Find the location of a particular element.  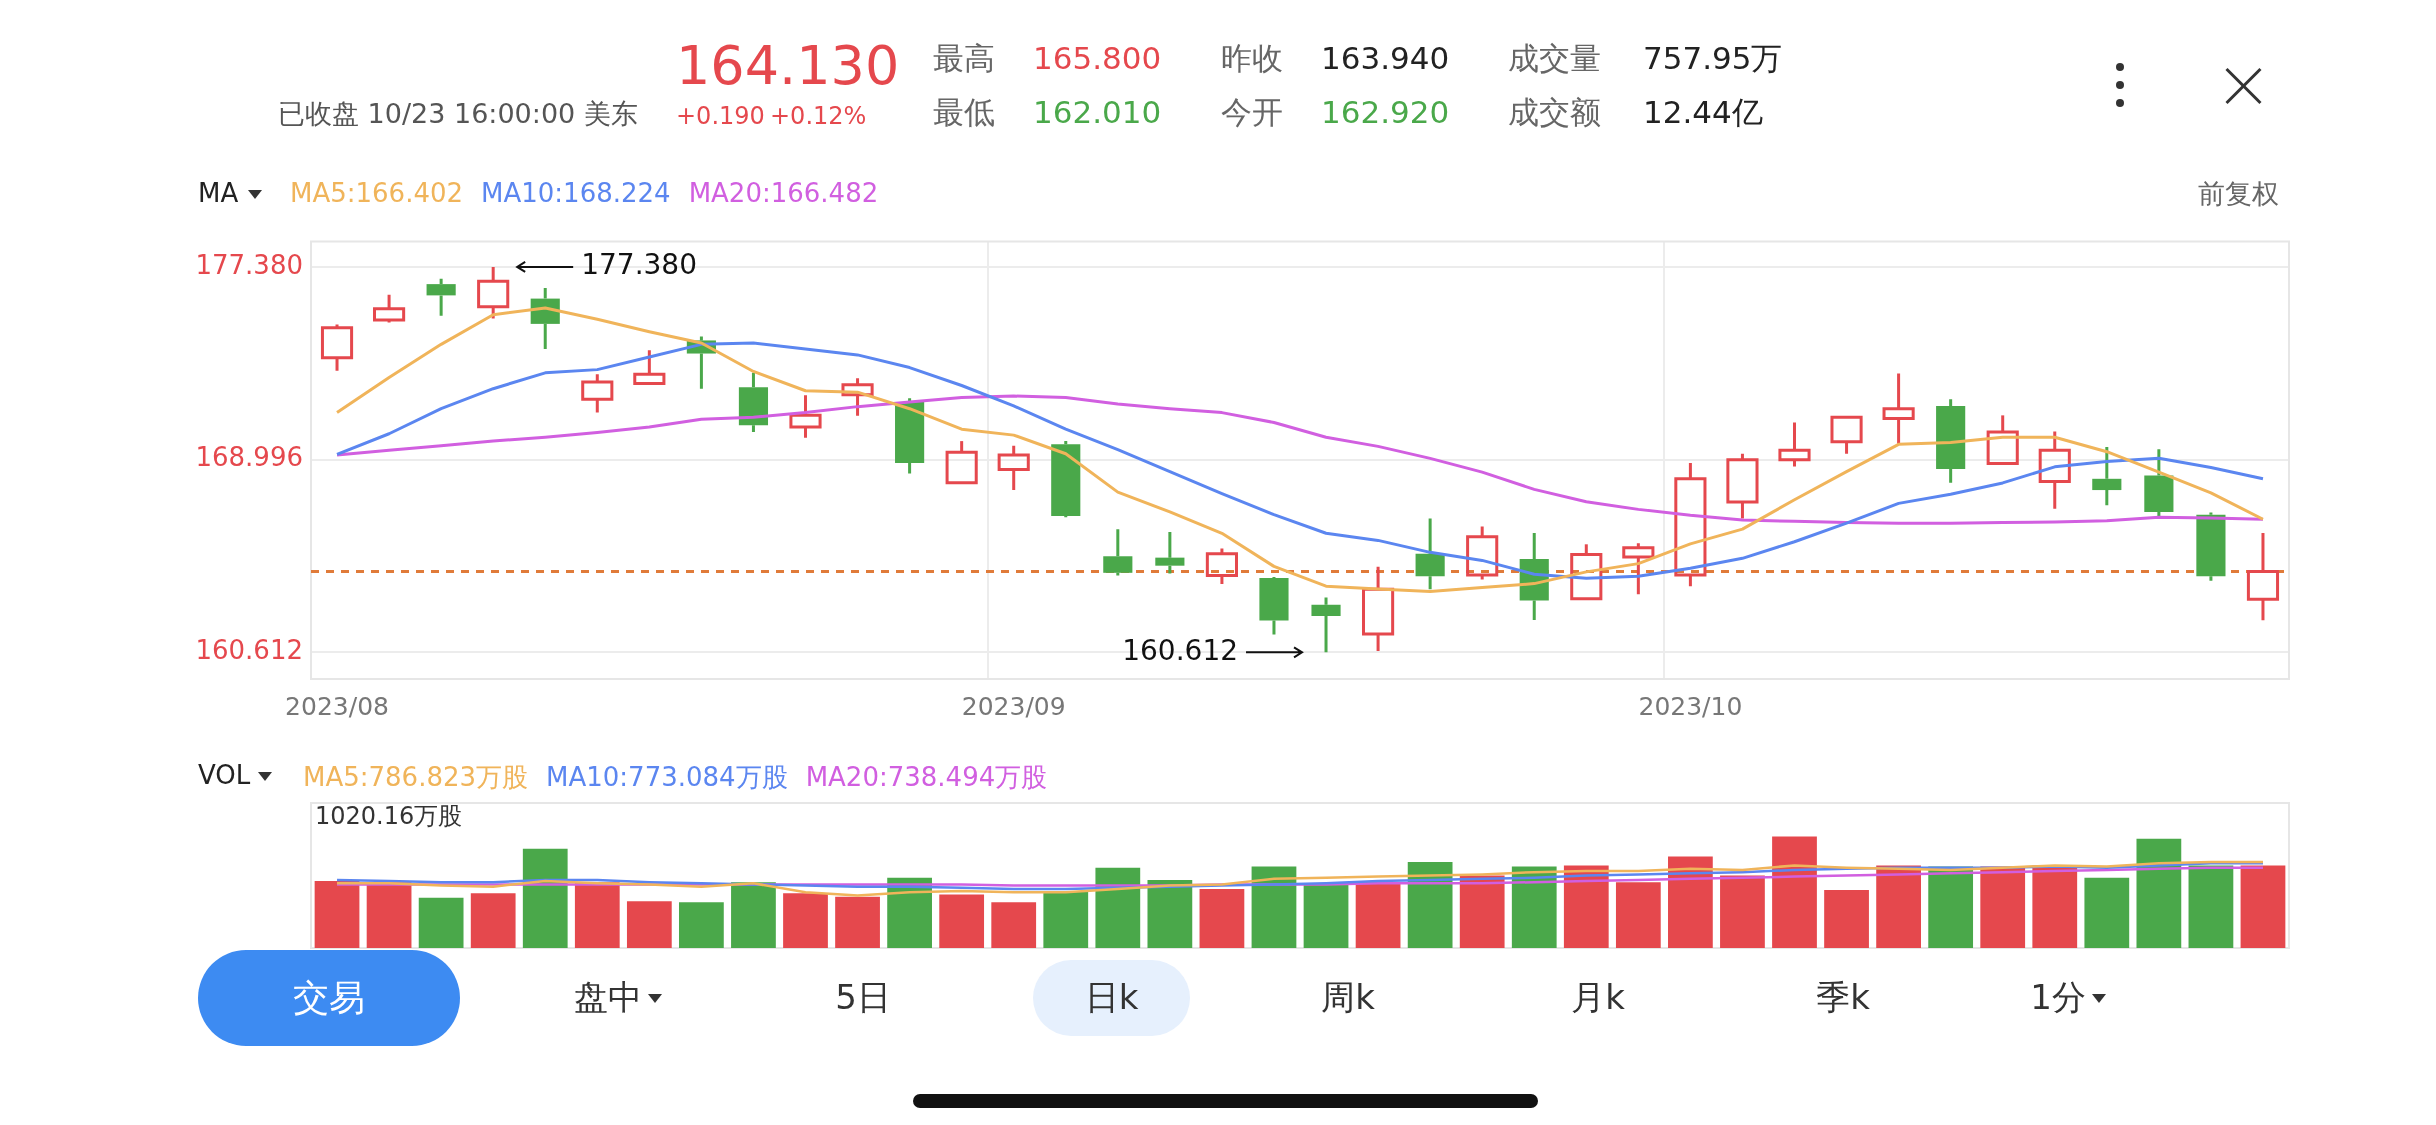

text: 周k is located at coordinates (1348, 997).